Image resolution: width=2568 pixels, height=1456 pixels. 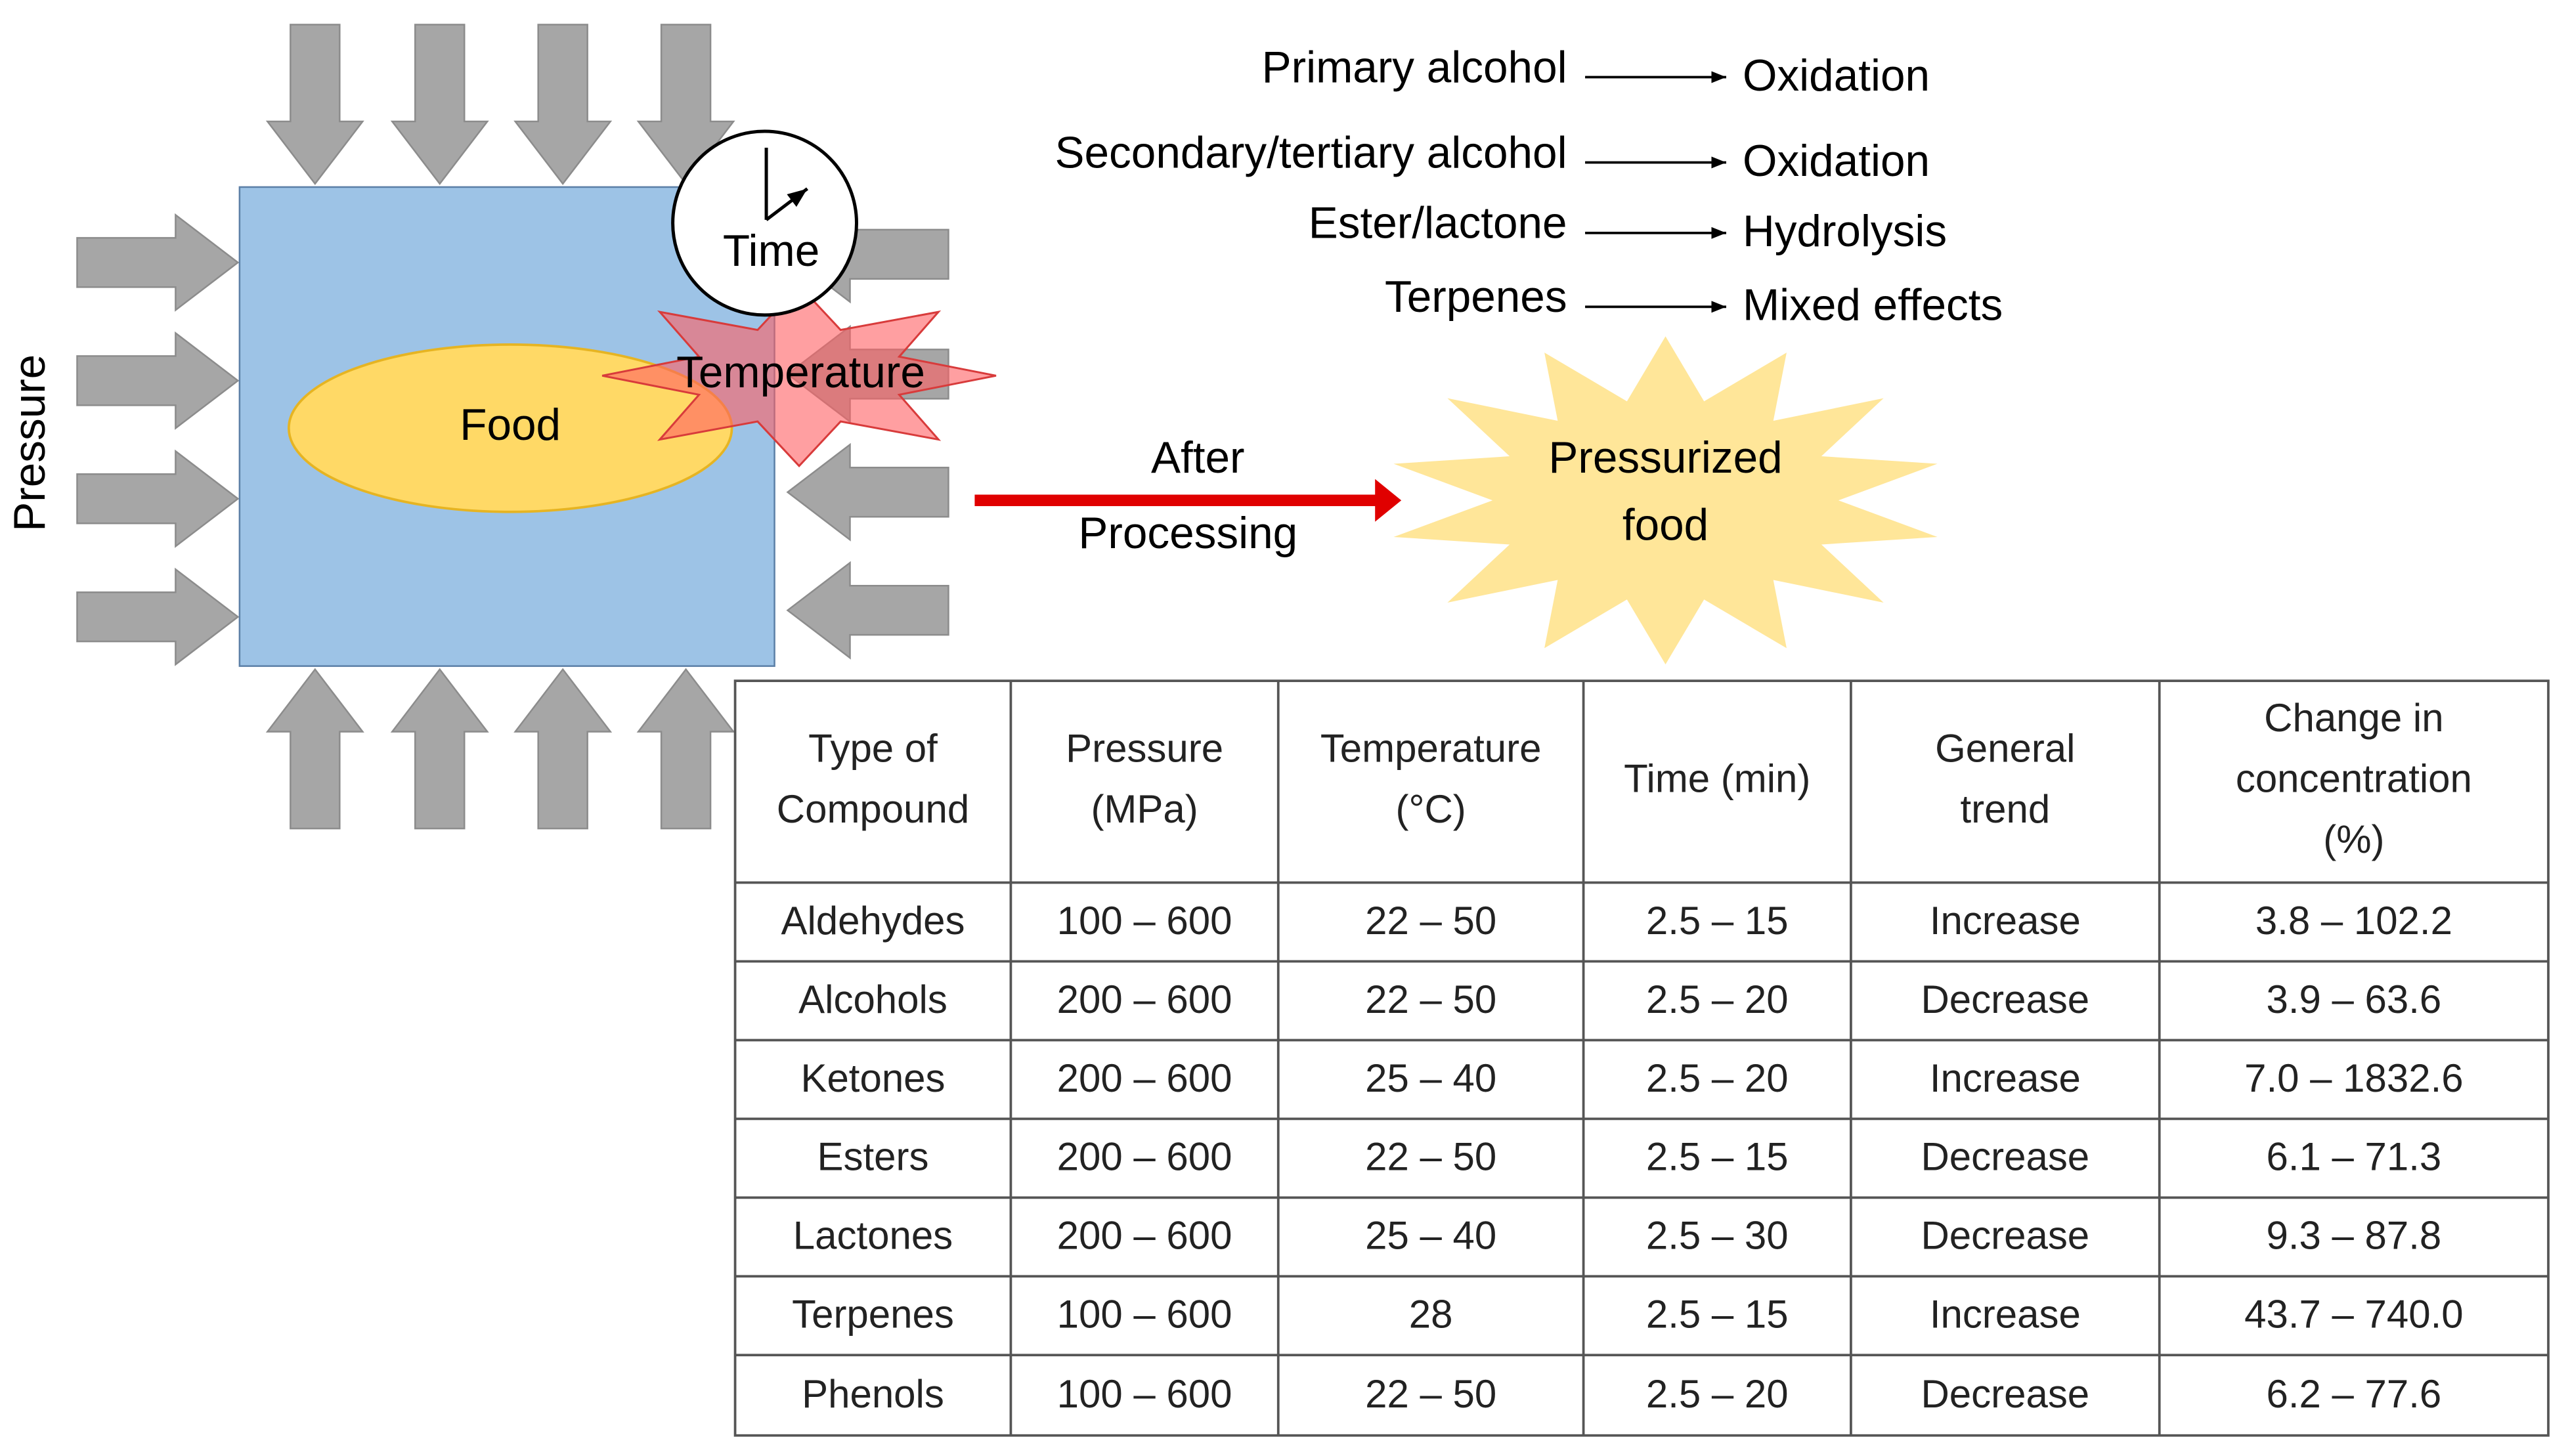 What do you see at coordinates (2353, 1394) in the screenshot?
I see `table-cell: 6.2 – 77.6` at bounding box center [2353, 1394].